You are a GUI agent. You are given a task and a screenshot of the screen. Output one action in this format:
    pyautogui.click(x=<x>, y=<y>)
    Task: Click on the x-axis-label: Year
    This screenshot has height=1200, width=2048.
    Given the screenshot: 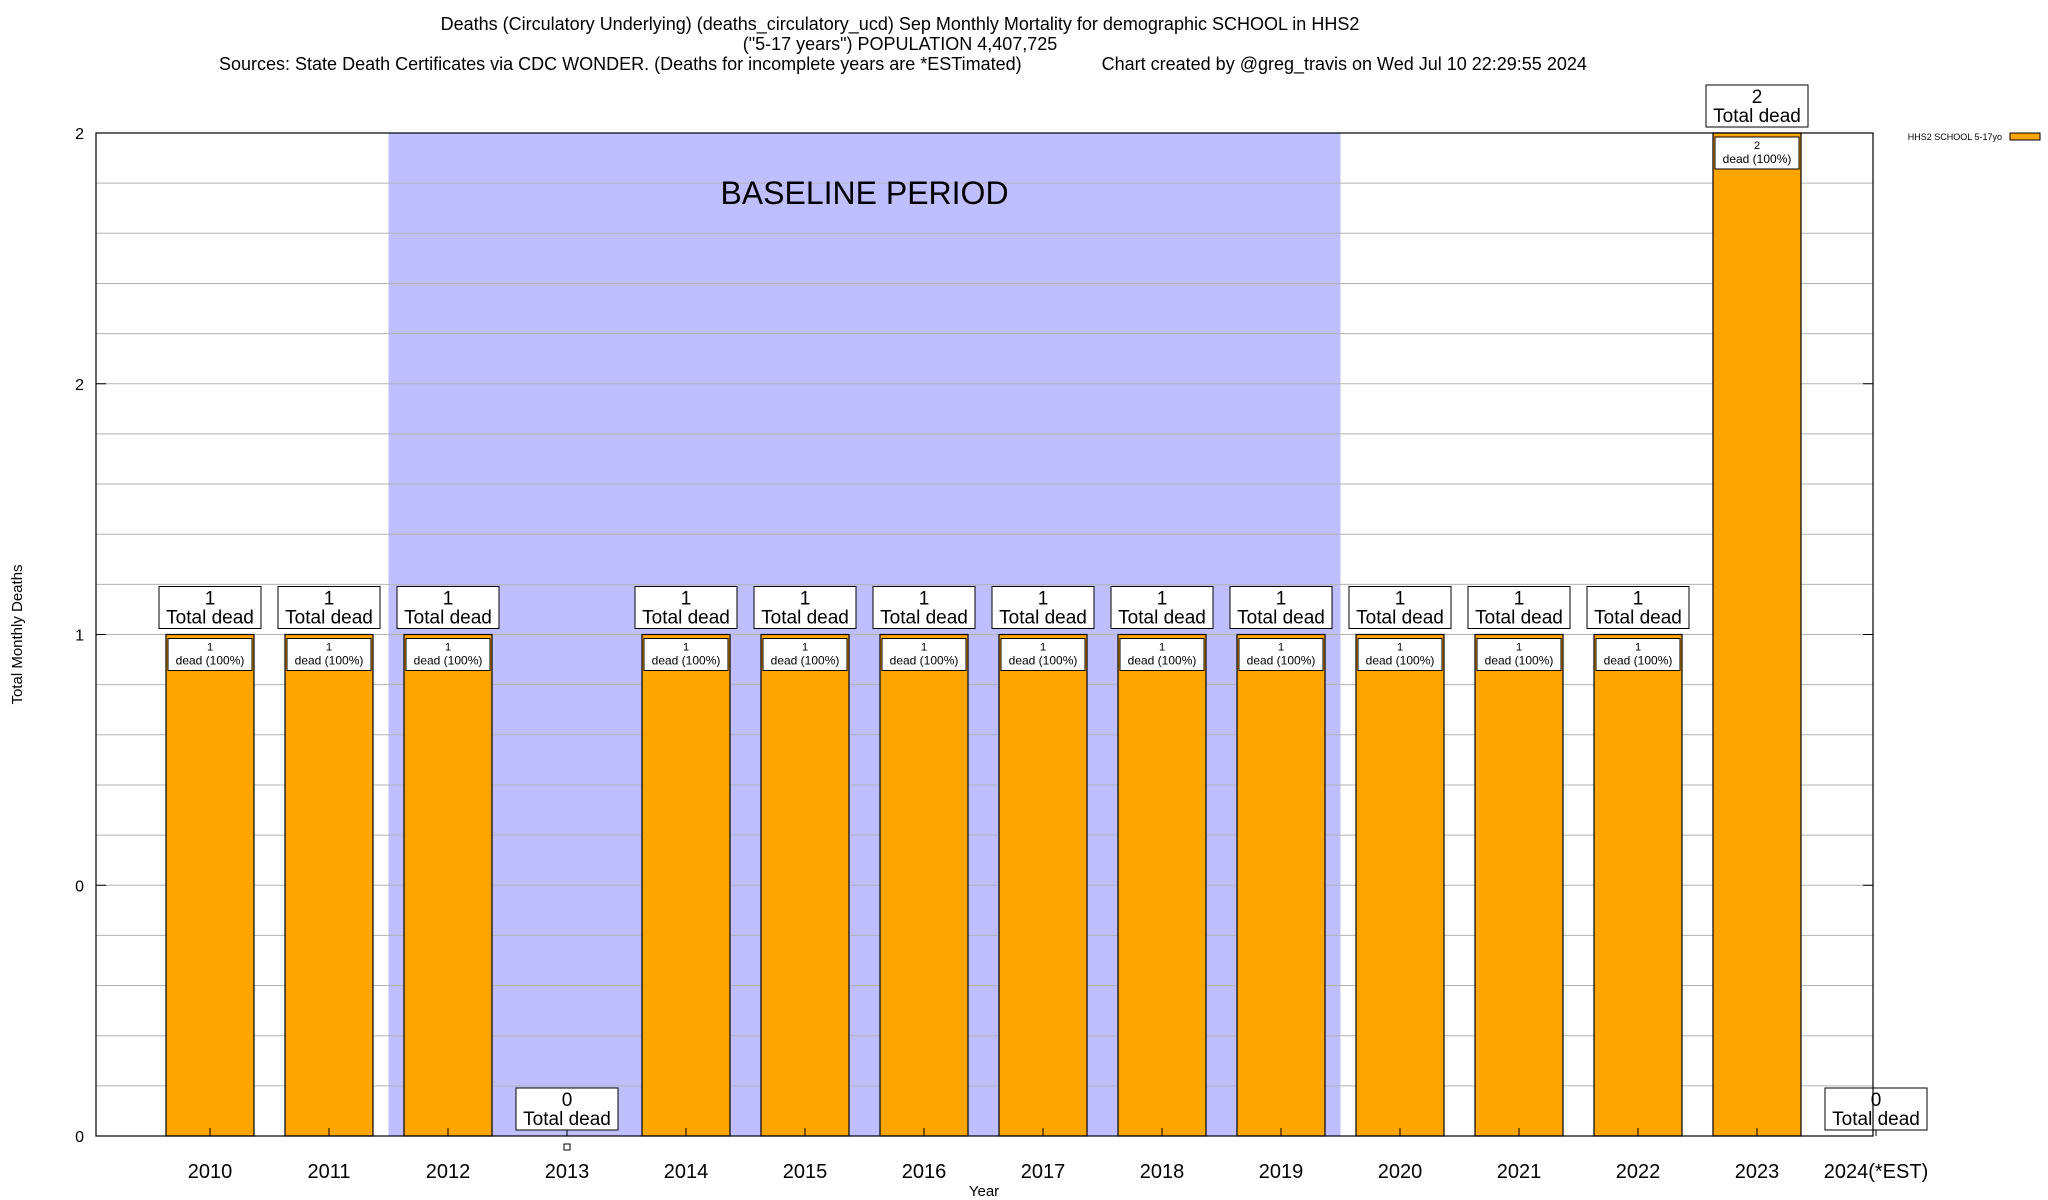 What is the action you would take?
    pyautogui.click(x=984, y=1191)
    